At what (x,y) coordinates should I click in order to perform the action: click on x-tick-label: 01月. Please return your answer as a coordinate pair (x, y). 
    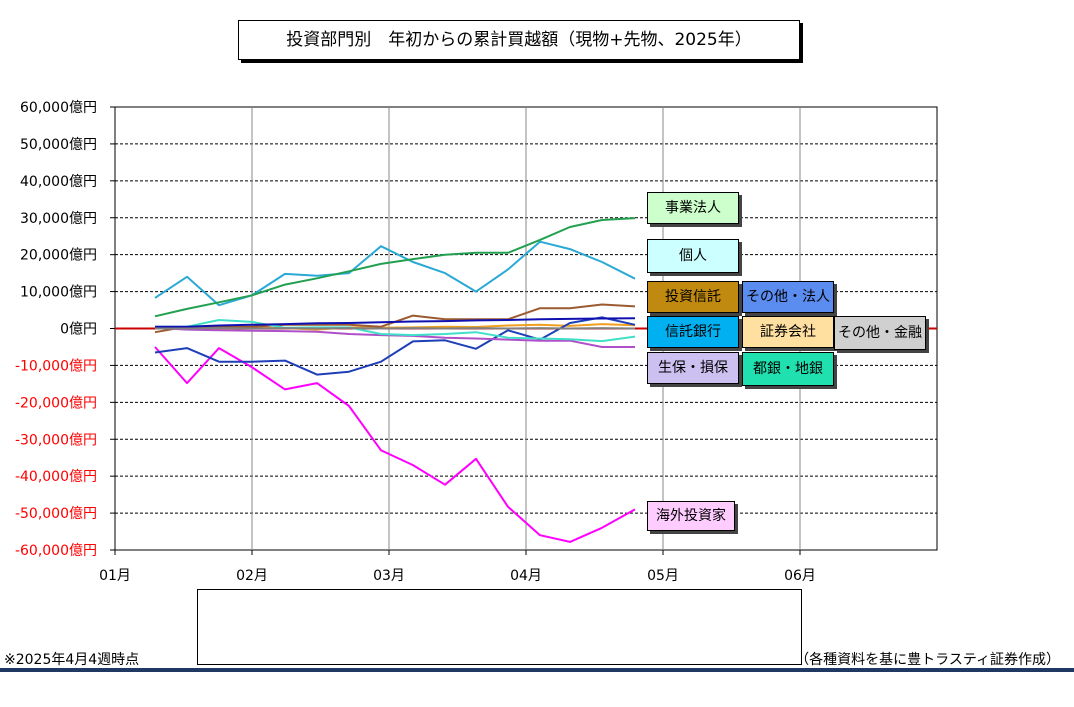
    Looking at the image, I should click on (115, 576).